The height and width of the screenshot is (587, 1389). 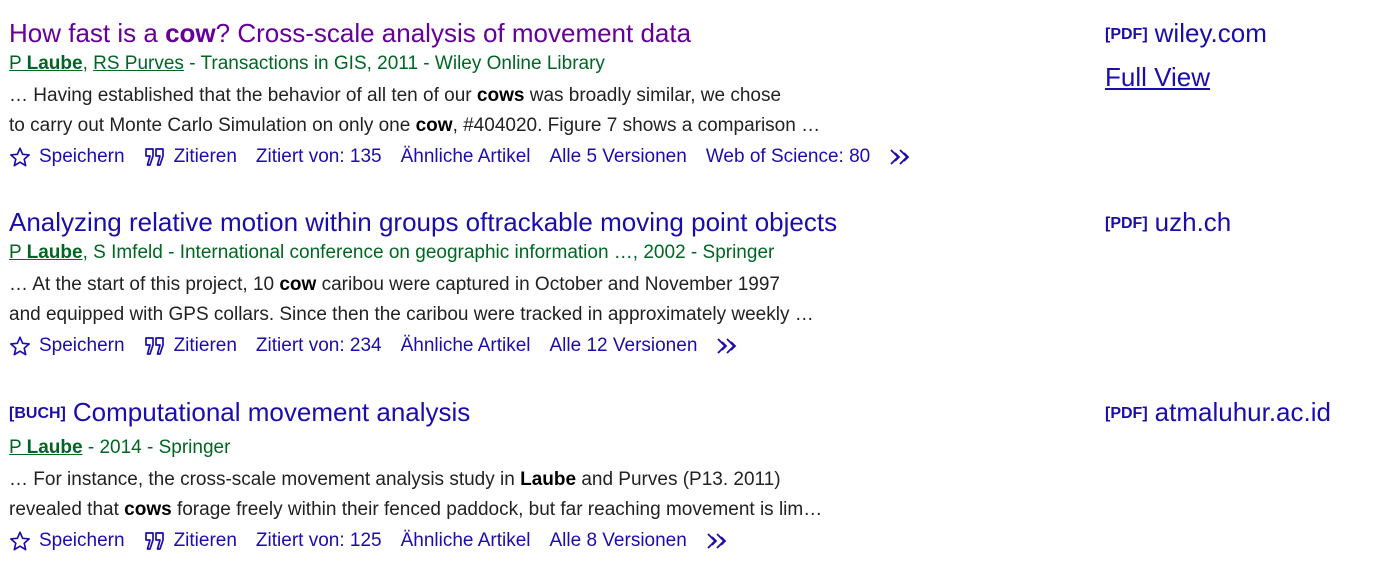 I want to click on result-title: [BUCH] Computational movement analysis, so click(x=554, y=414).